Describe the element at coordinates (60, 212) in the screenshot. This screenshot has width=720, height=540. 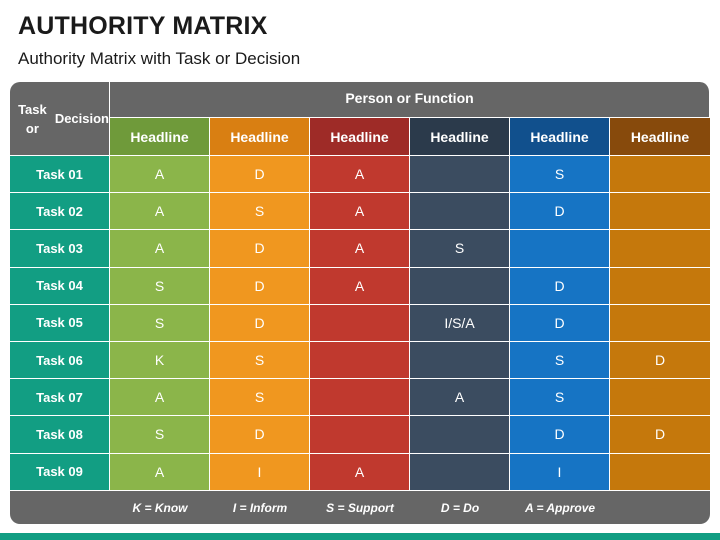
I see `task-label-2: Task 02` at that location.